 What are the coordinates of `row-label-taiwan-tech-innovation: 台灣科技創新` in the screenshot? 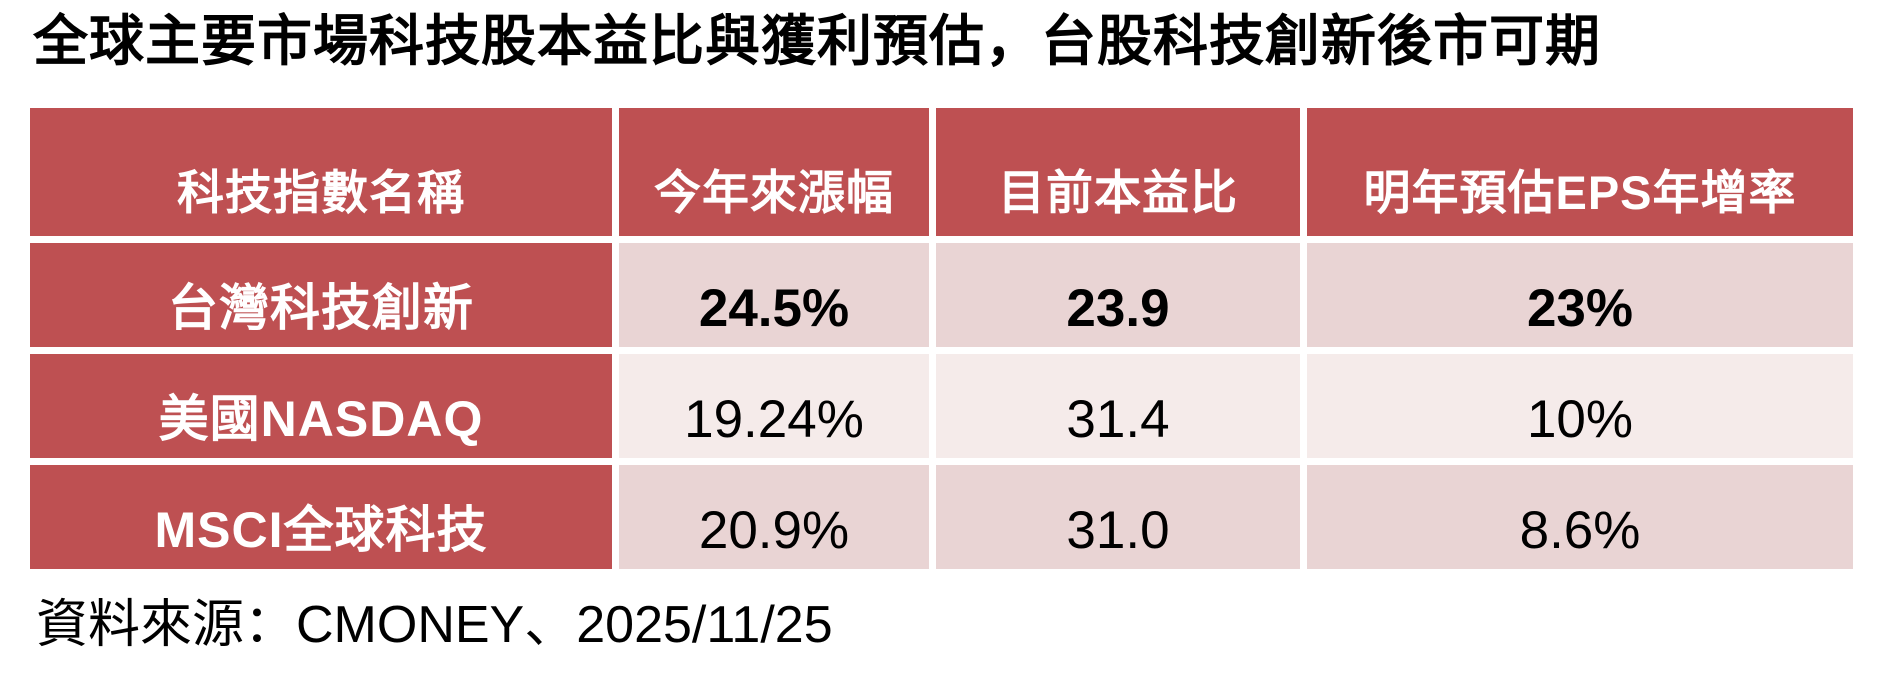 It's located at (321, 295).